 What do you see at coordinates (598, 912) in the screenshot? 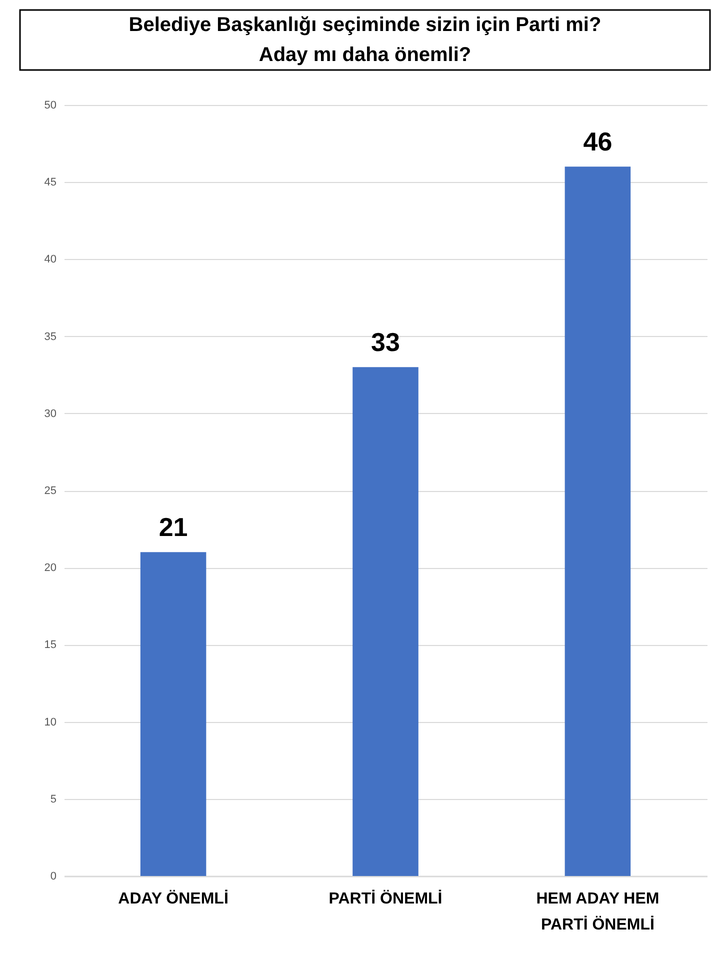
I see `x-tick-label: HEM ADAY HEM PARTİ ÖNEMLİ` at bounding box center [598, 912].